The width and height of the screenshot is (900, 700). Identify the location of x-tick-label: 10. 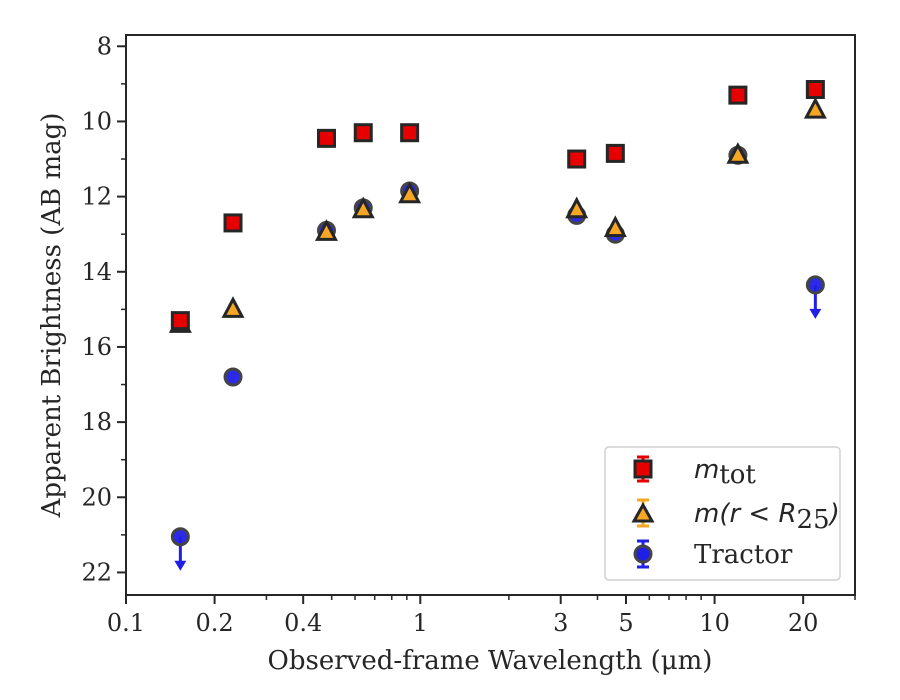
(714, 623).